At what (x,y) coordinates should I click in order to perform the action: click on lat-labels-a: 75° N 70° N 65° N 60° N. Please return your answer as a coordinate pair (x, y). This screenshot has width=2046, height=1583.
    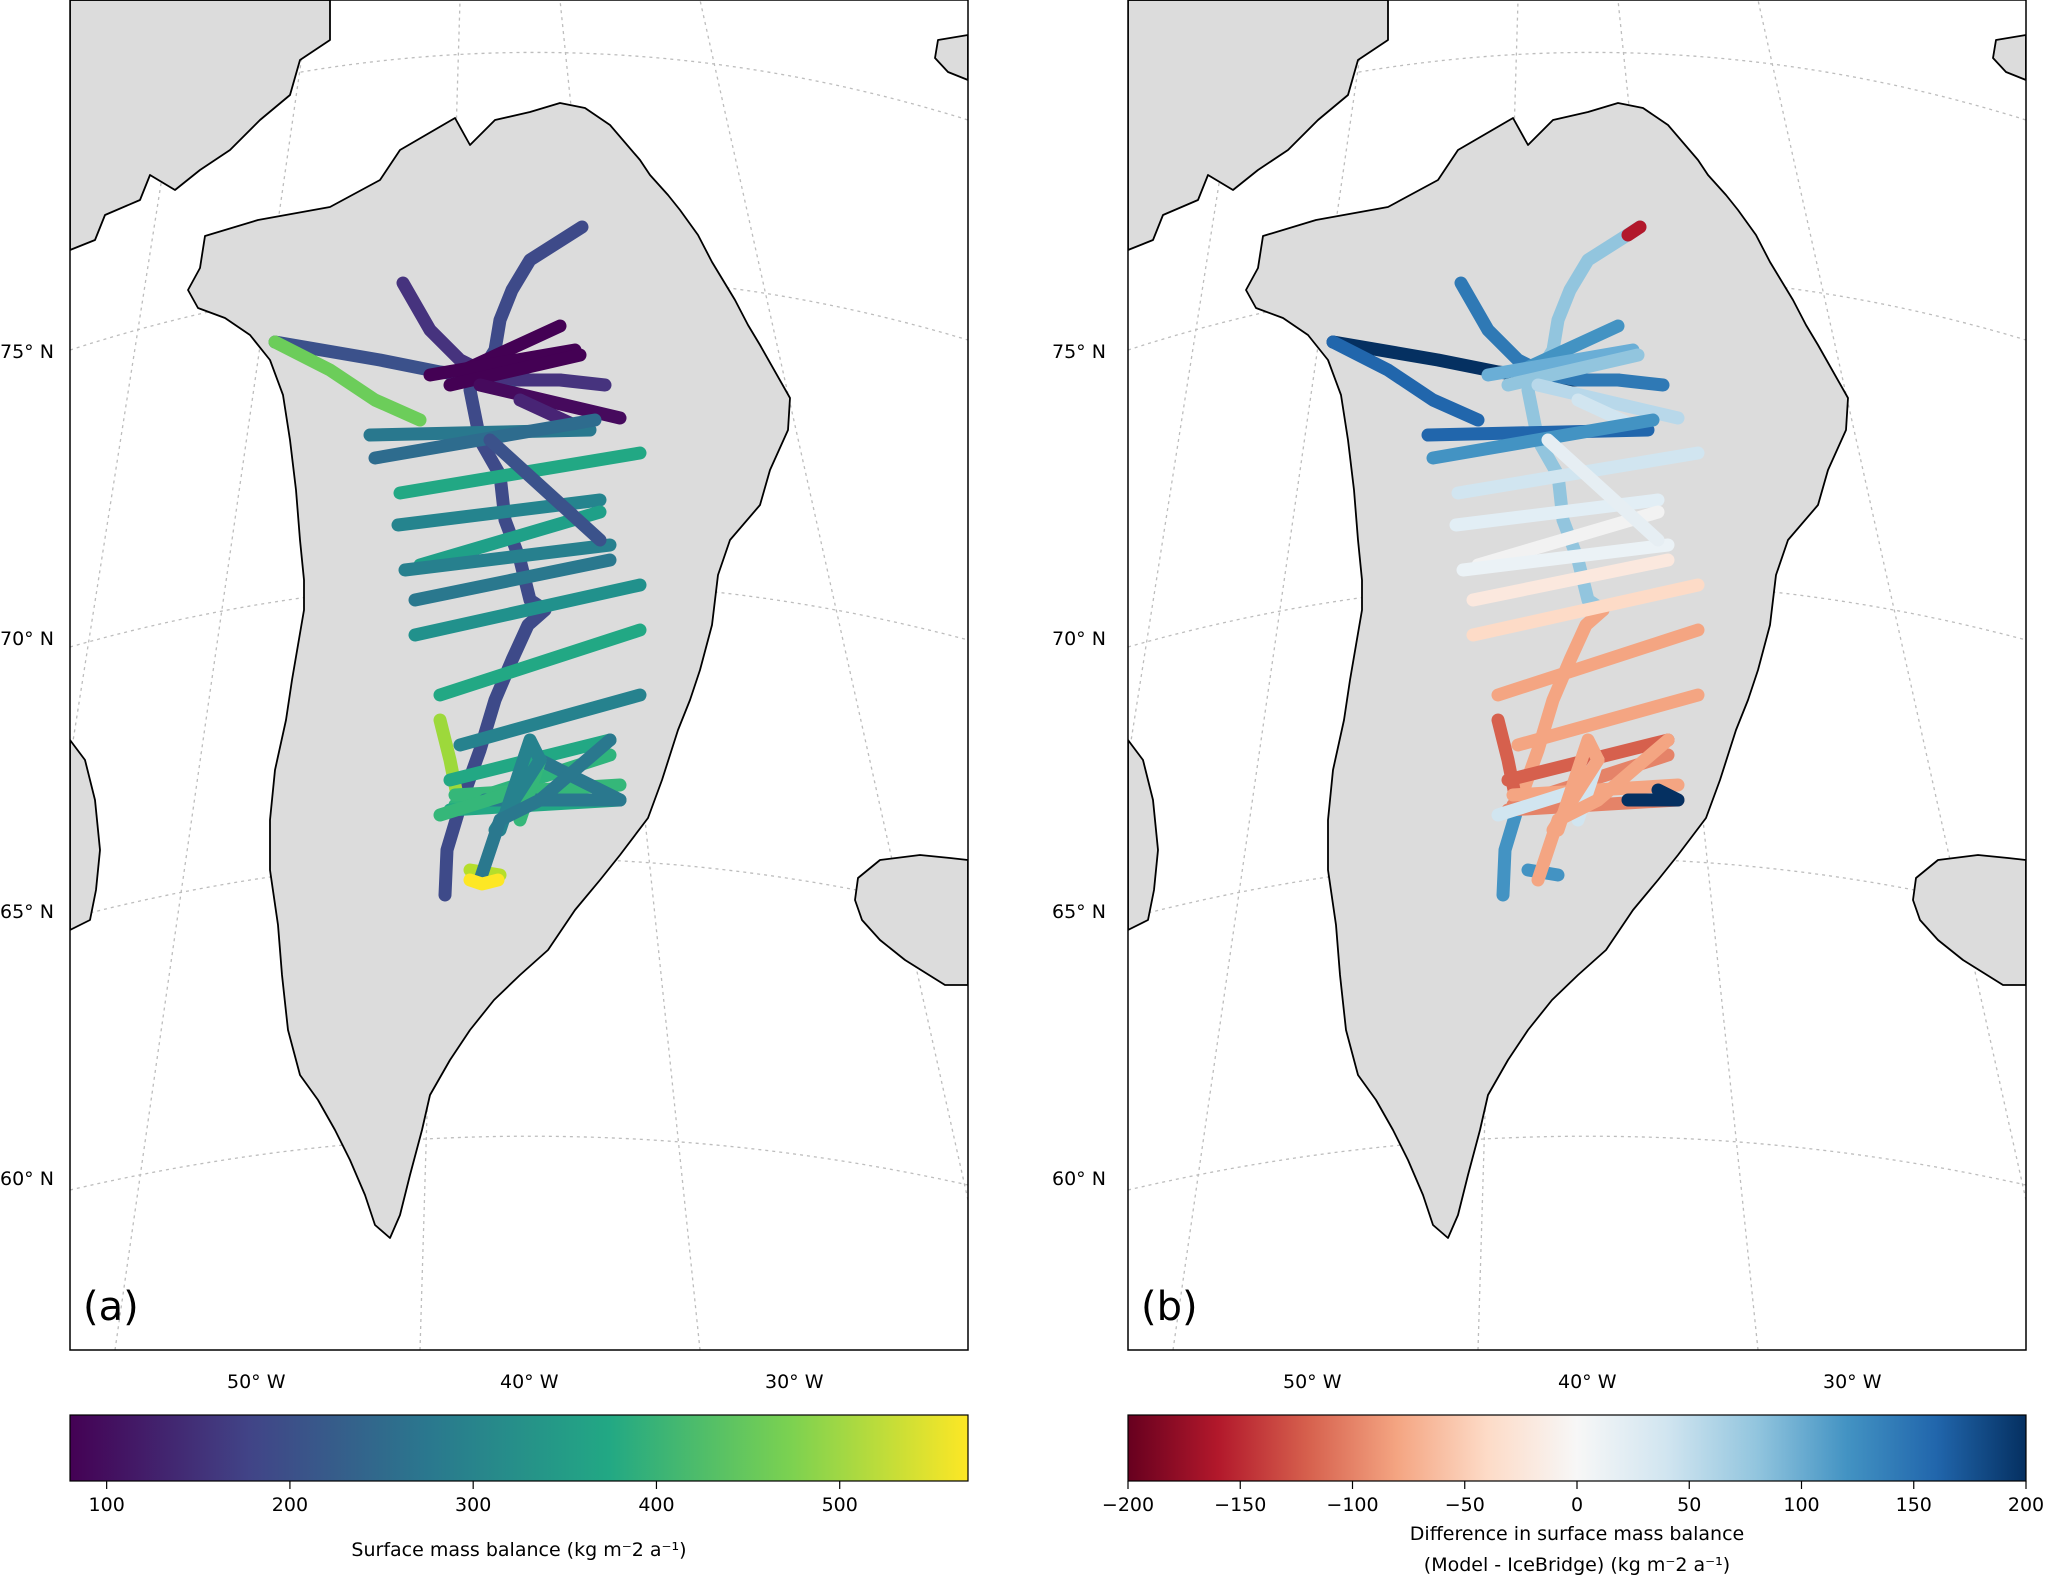
    Looking at the image, I should click on (27, 765).